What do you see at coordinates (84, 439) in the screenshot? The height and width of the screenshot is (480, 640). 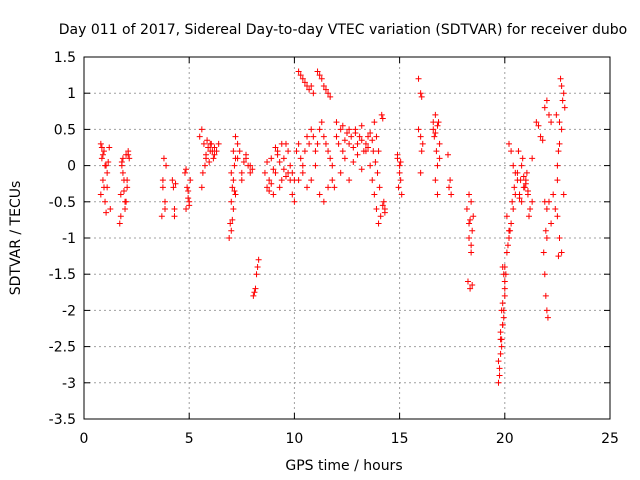 I see `x-tick-label: 0` at bounding box center [84, 439].